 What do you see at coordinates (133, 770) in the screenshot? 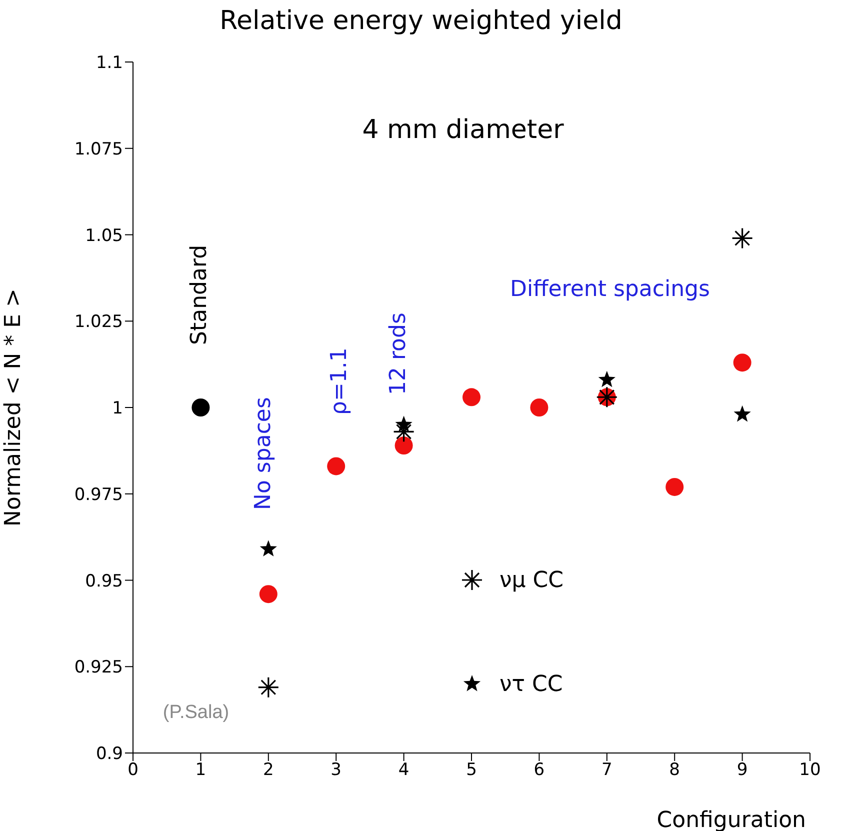
I see `x-tick-label: 0` at bounding box center [133, 770].